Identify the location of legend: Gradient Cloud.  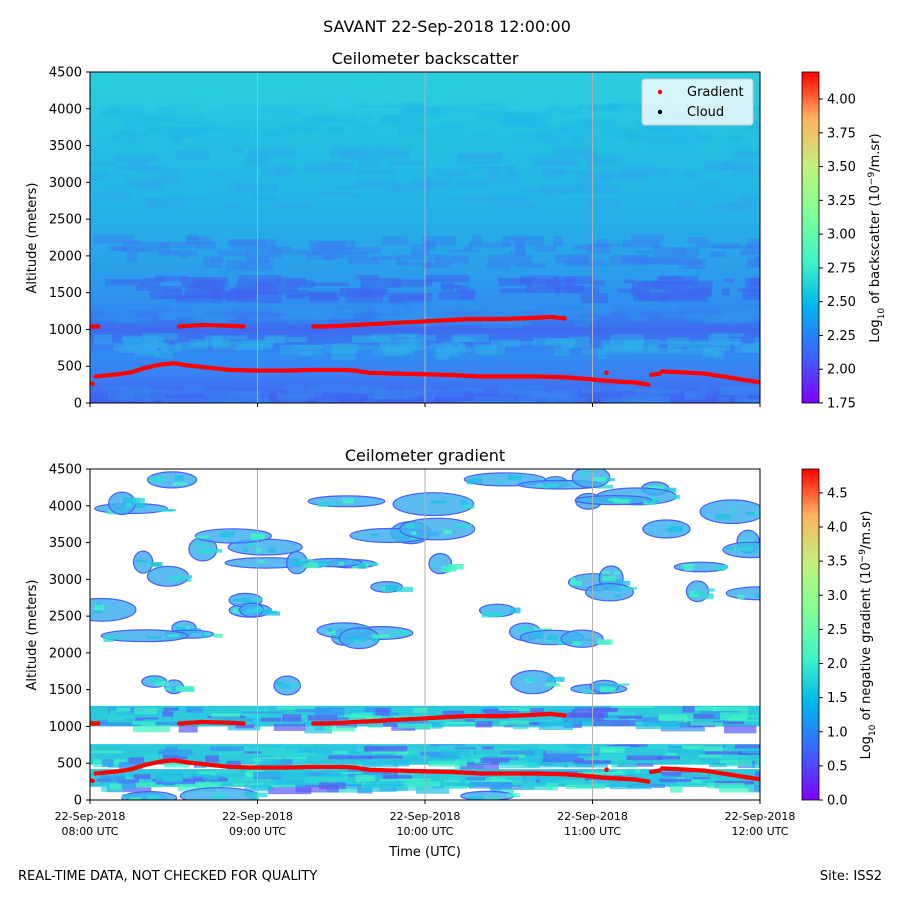
(697, 102).